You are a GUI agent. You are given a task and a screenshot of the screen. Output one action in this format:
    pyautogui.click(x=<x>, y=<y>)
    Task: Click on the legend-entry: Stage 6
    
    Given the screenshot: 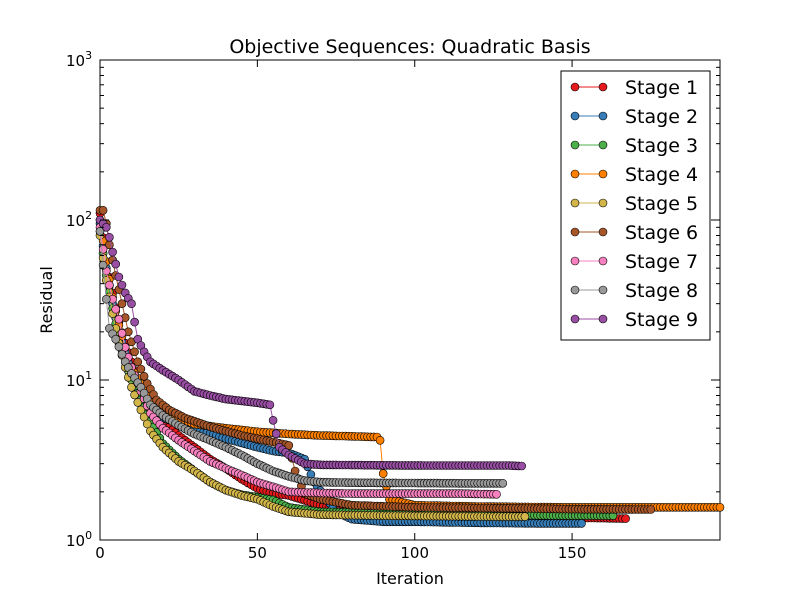 What is the action you would take?
    pyautogui.click(x=634, y=233)
    